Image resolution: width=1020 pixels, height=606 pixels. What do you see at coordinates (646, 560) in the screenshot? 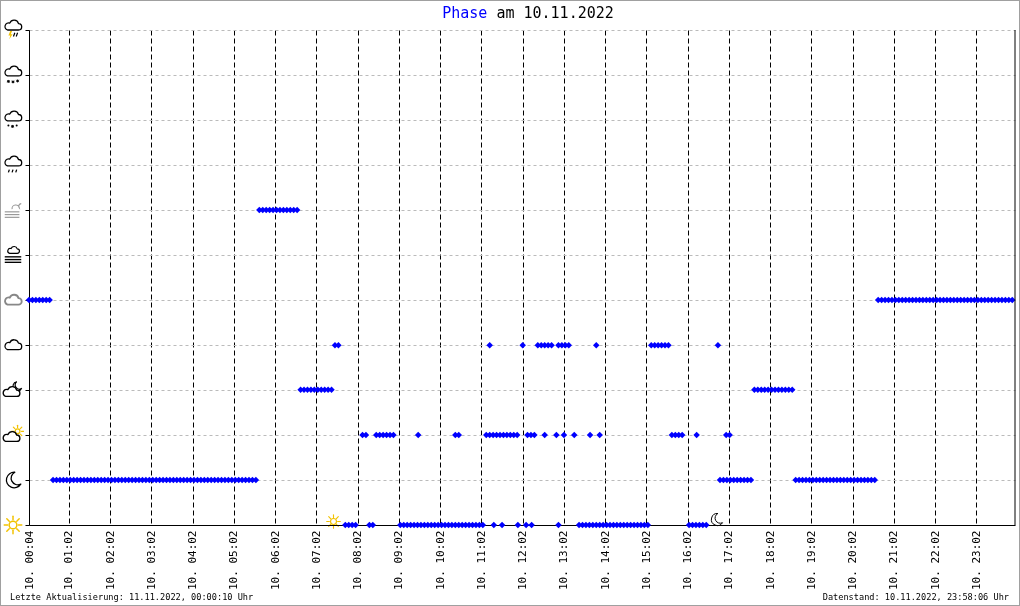
I see `x-tick-label: 10. 15:02` at bounding box center [646, 560].